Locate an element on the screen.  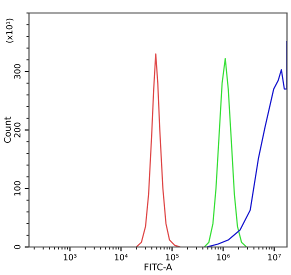
y-tick-label: 200 is located at coordinates (17, 130).